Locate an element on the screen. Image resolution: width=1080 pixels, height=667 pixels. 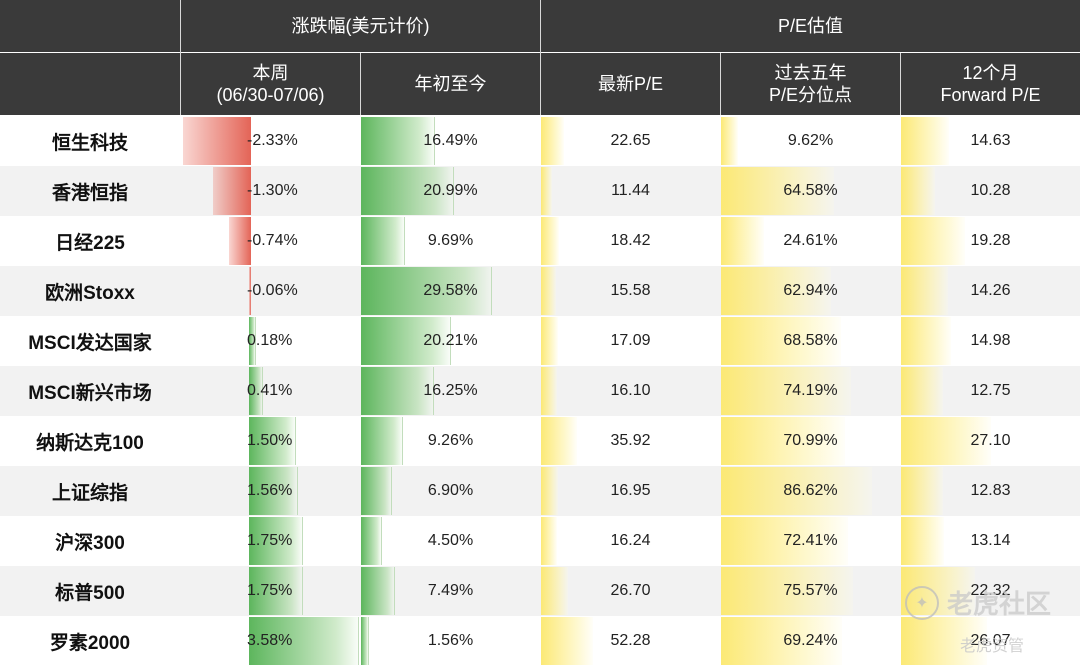
week-change-value: 0.18% is located at coordinates (270, 340).